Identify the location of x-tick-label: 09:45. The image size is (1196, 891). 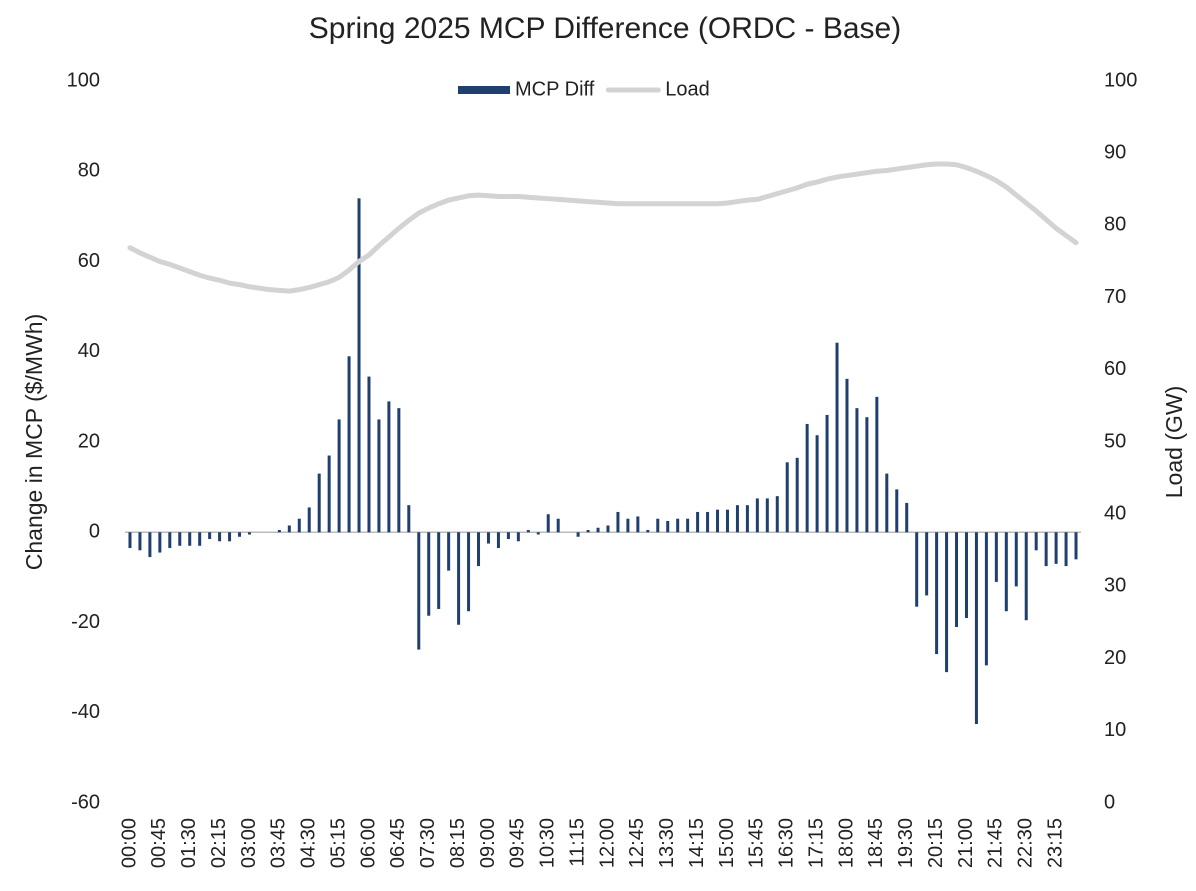
(518, 843).